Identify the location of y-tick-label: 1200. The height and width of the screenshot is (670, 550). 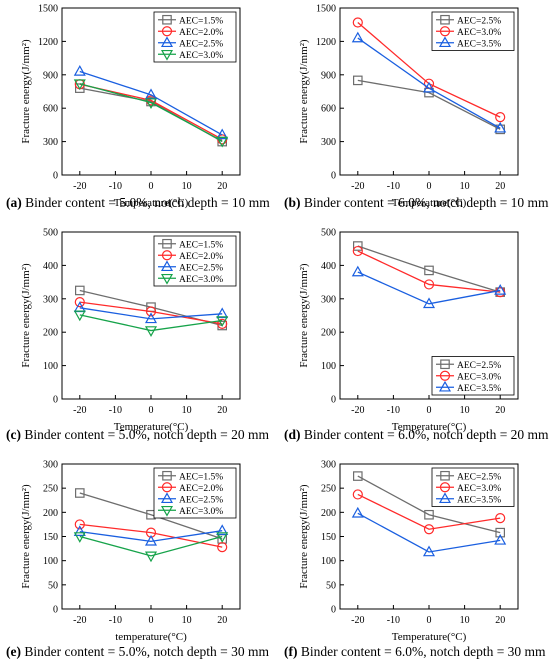
(48, 42).